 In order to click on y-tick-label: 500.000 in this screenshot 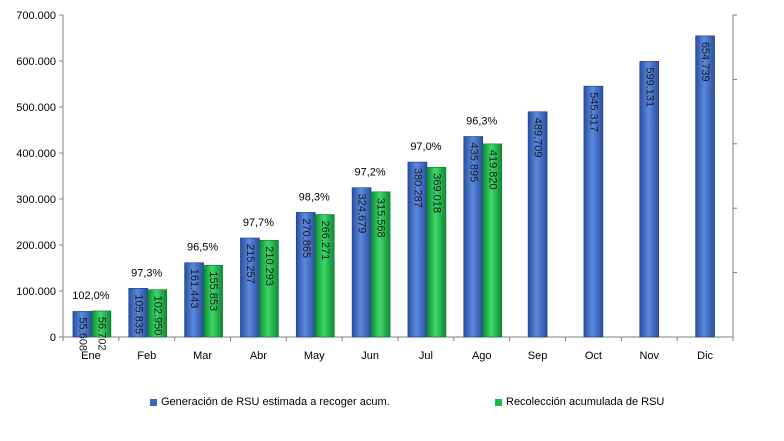, I will do `click(36, 108)`.